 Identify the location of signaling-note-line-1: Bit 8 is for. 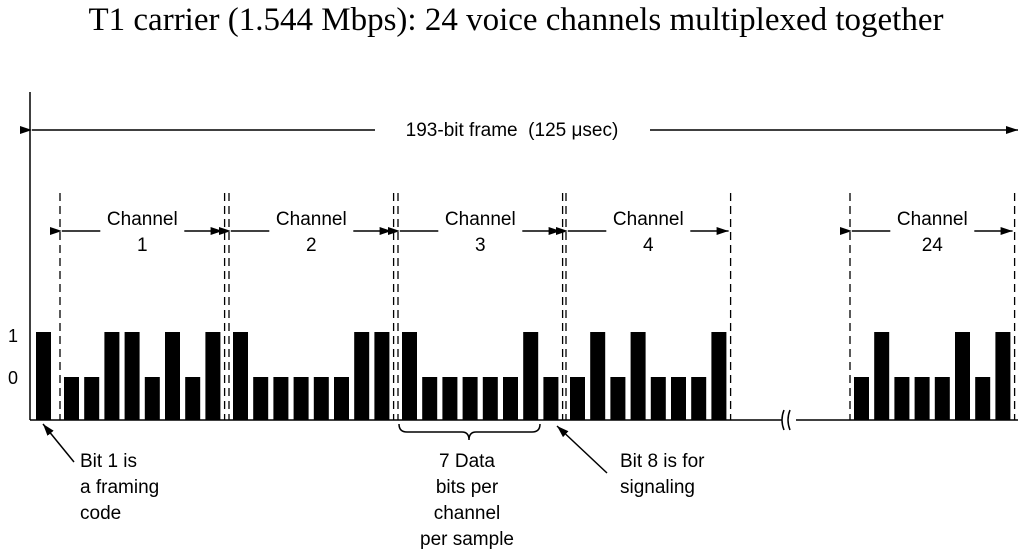
(662, 461).